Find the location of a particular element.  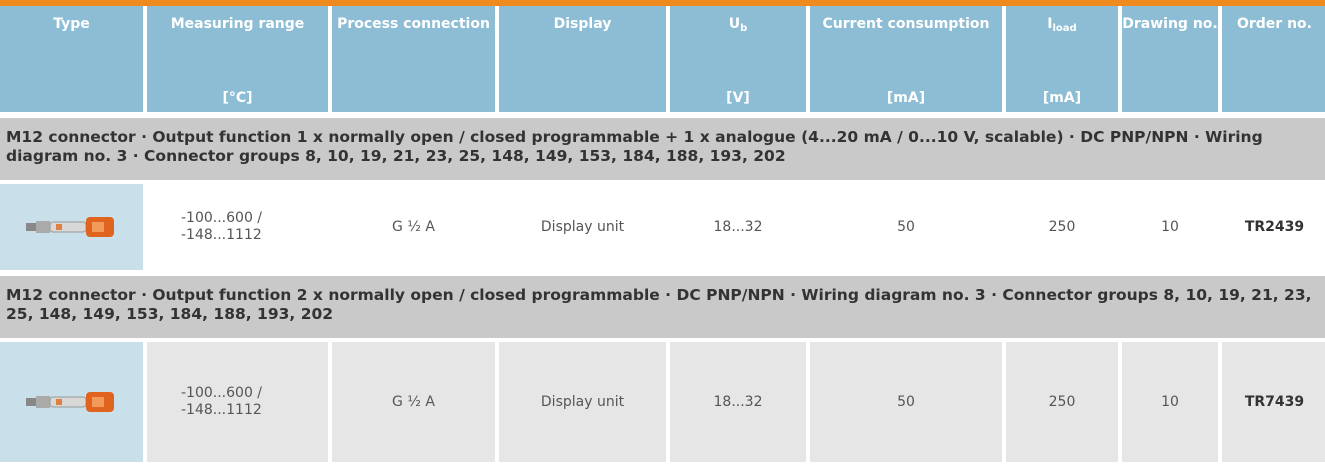

header-subscript: load is located at coordinates (1064, 28).